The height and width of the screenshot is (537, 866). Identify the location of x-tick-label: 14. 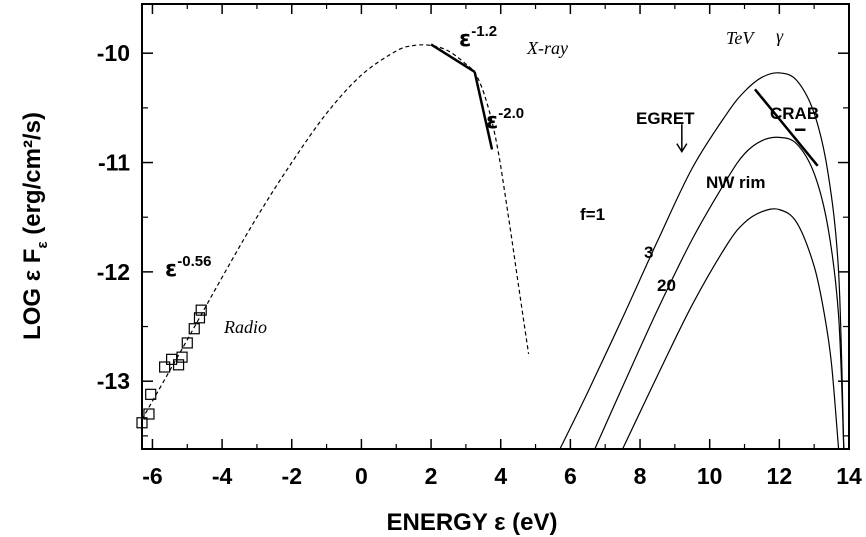
(849, 476).